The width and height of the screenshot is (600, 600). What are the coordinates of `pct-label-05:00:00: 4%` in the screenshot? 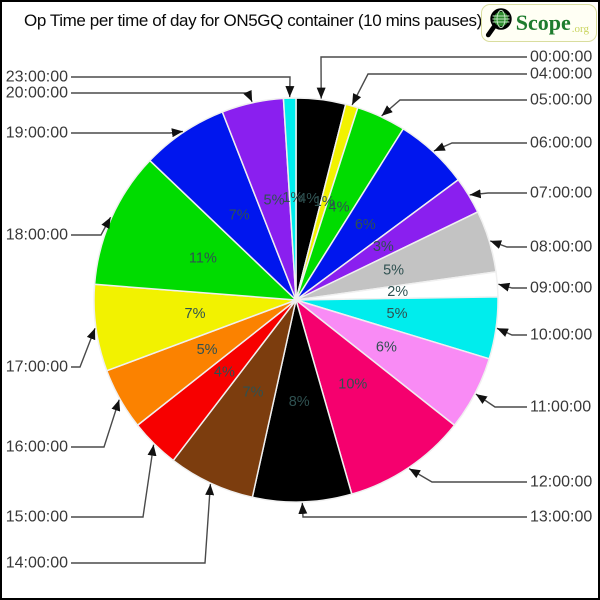 It's located at (339, 208).